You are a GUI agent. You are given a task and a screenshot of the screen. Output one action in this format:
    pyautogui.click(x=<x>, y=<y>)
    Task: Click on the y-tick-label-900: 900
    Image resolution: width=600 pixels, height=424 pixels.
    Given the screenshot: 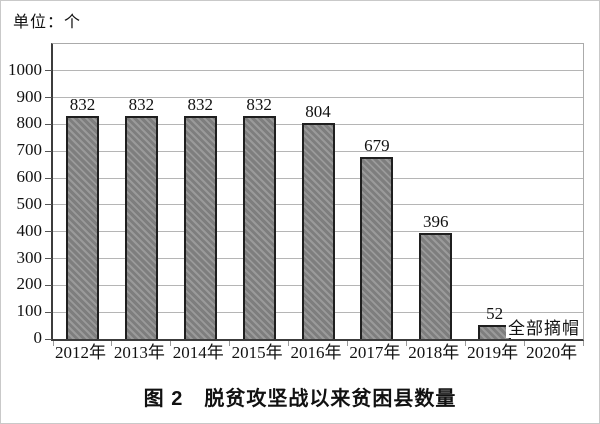 What is the action you would take?
    pyautogui.click(x=29, y=96)
    